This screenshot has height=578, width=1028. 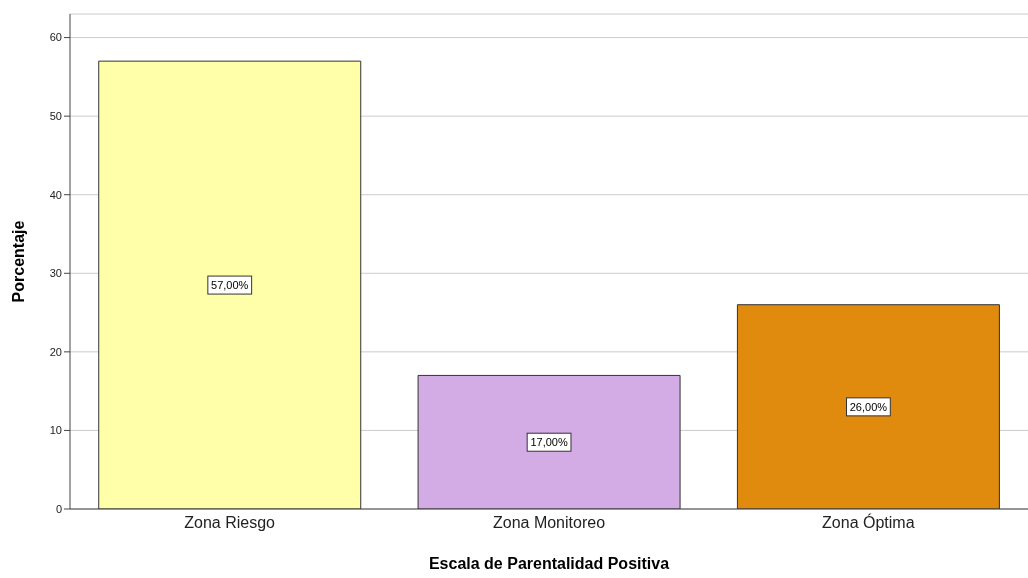 I want to click on data-label: 17,00%, so click(x=549, y=442).